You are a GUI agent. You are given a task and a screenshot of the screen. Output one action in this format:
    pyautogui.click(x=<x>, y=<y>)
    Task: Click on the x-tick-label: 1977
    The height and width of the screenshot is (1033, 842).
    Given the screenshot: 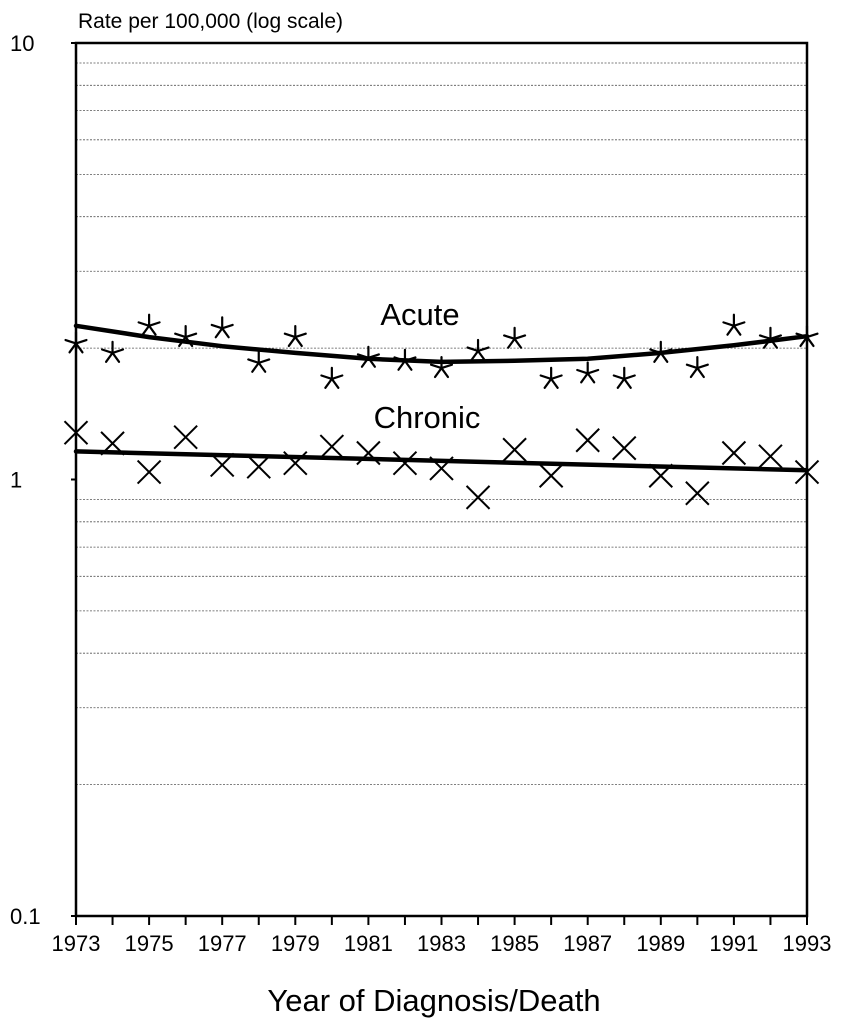 What is the action you would take?
    pyautogui.click(x=222, y=943)
    